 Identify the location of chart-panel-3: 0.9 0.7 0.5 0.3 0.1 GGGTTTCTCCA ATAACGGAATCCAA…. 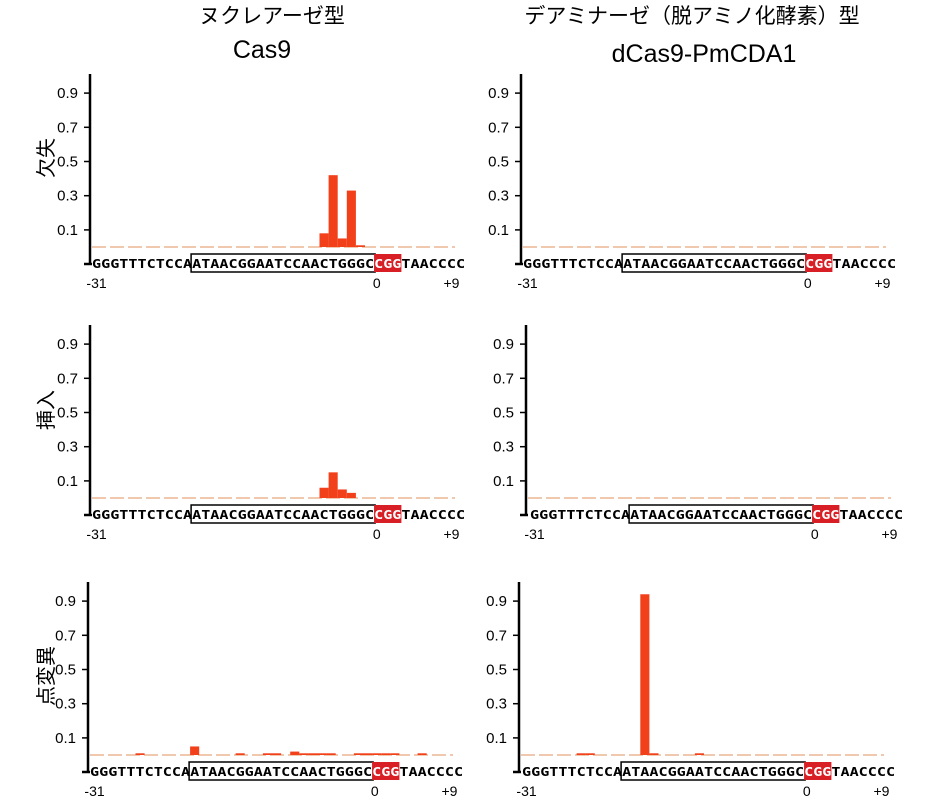
(261, 433).